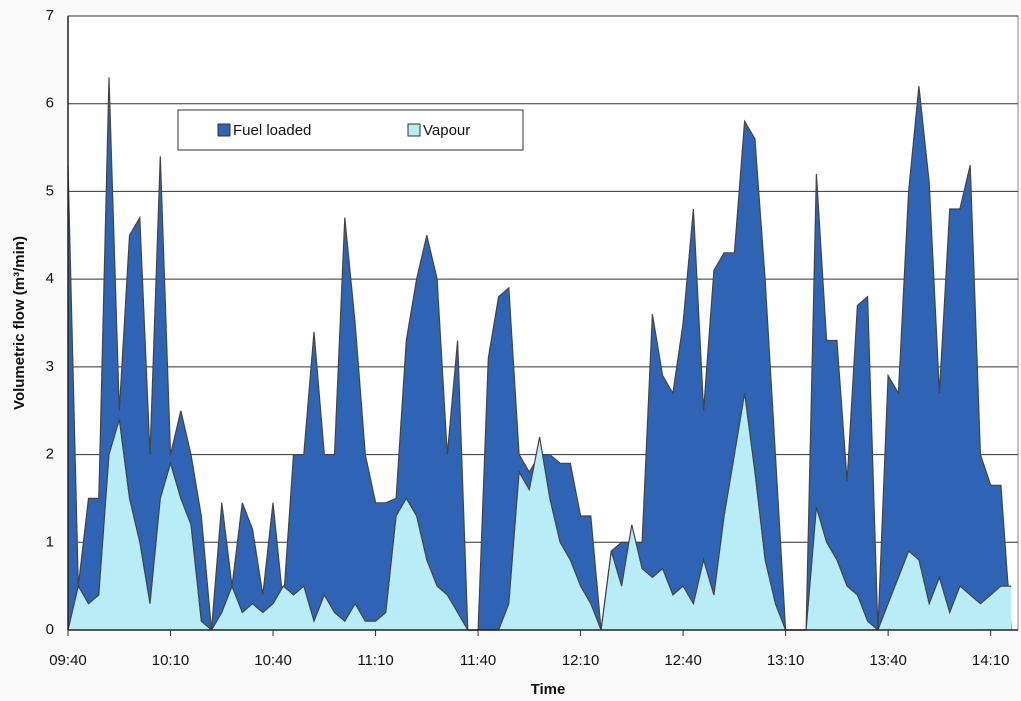  What do you see at coordinates (50, 15) in the screenshot?
I see `y-tick-label: 7` at bounding box center [50, 15].